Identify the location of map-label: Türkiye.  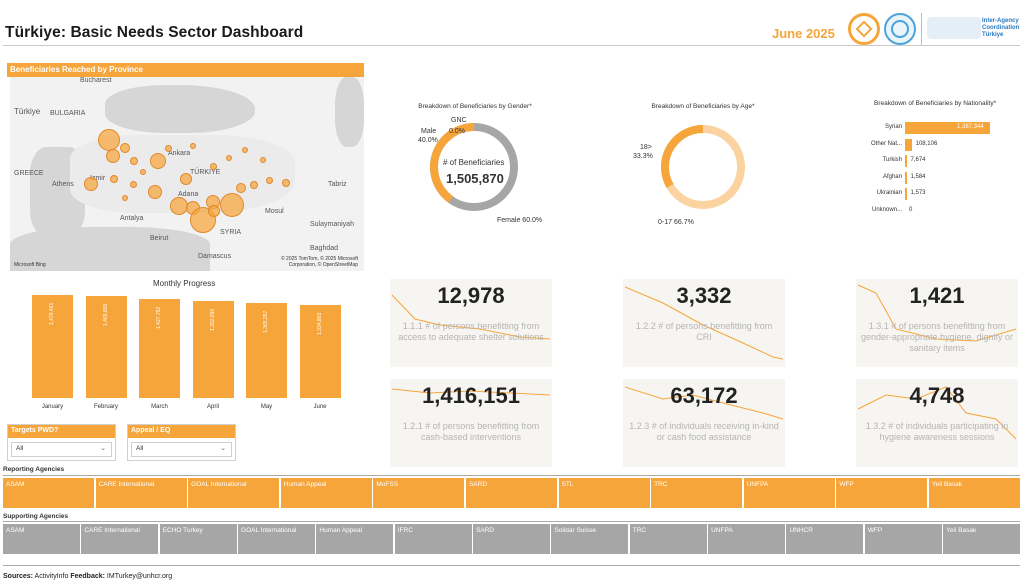
(27, 111).